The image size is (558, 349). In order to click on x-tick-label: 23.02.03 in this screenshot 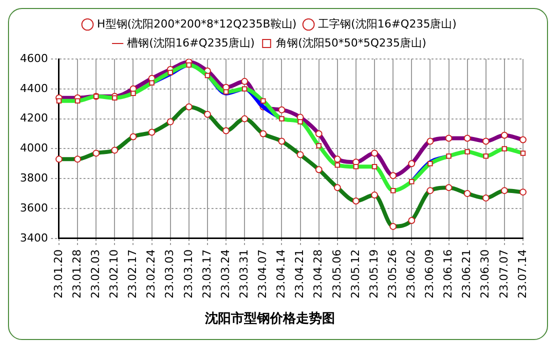, I will do `click(95, 273)`.